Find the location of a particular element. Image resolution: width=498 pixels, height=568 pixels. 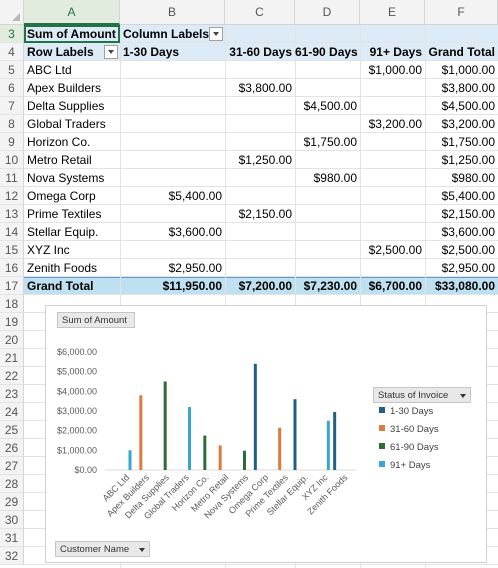

row-header-6: 6 is located at coordinates (12, 88).